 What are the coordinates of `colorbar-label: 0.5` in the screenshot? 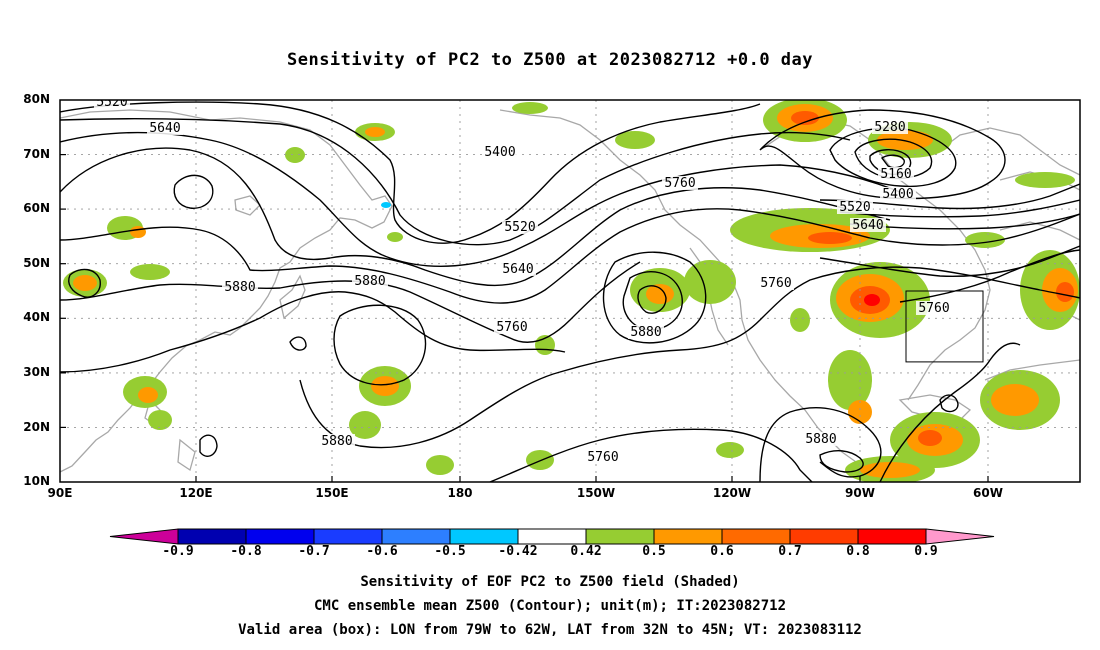 It's located at (654, 551).